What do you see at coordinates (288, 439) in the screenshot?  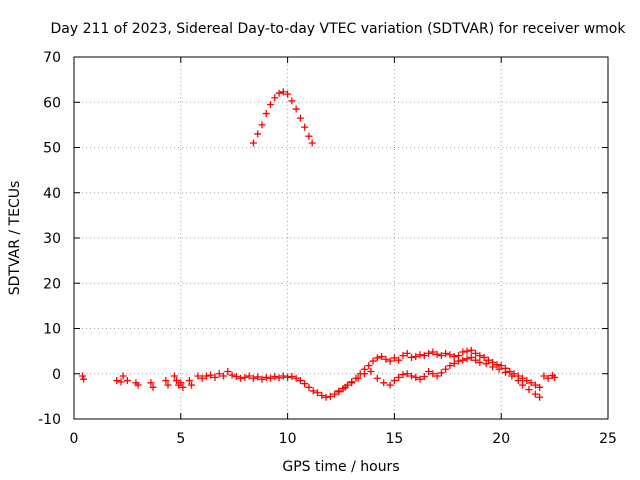 I see `x-tick-label: 10` at bounding box center [288, 439].